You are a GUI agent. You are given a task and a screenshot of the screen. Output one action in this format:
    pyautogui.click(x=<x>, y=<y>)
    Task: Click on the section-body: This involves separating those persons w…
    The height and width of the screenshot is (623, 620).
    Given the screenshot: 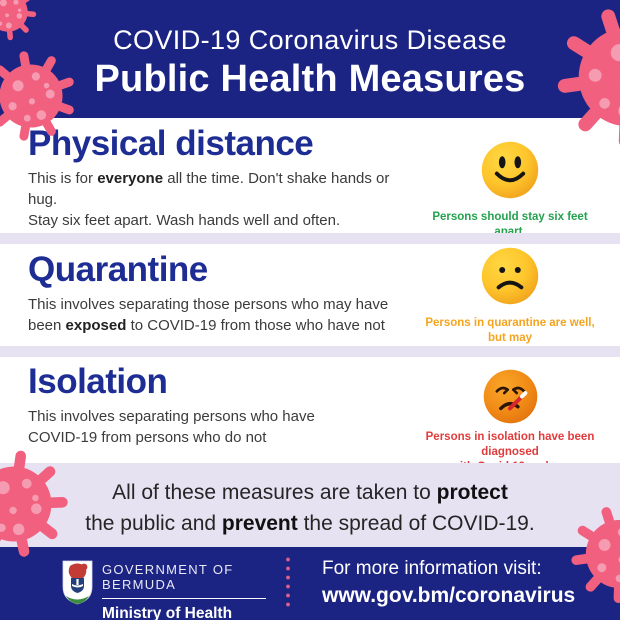 What is the action you would take?
    pyautogui.click(x=208, y=314)
    